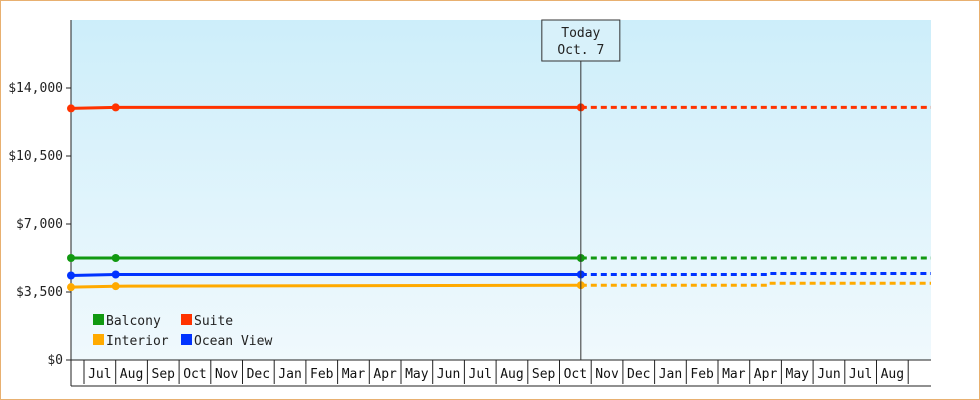  Describe the element at coordinates (137, 341) in the screenshot. I see `legend-label: Interior` at that location.